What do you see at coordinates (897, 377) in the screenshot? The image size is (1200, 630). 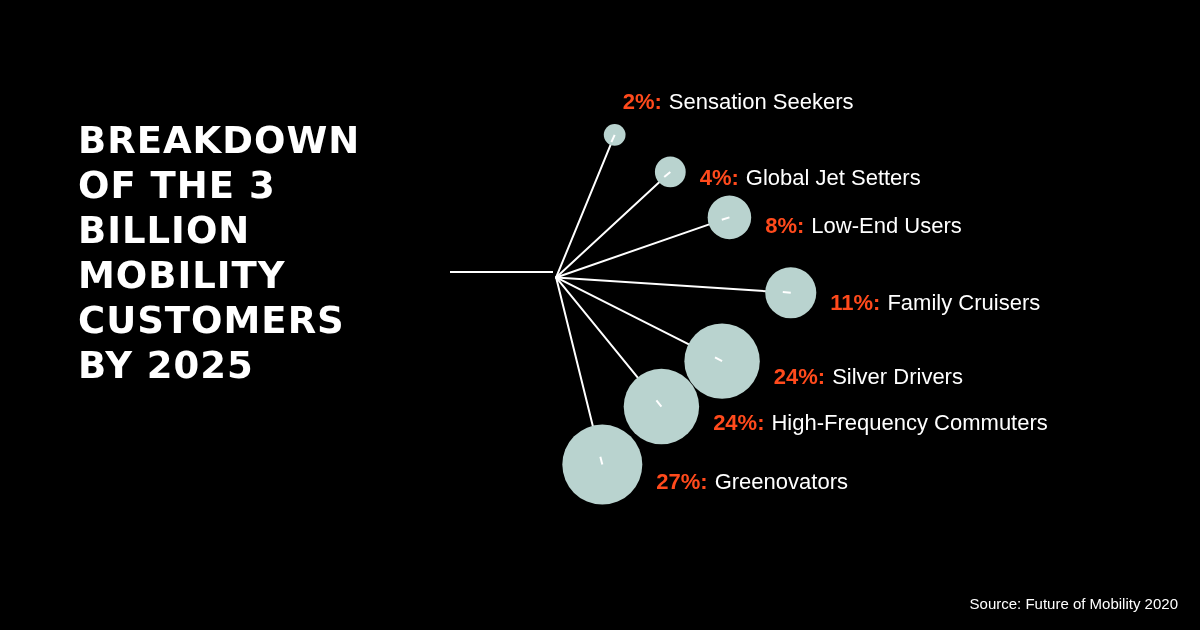 I see `category-label: Silver Drivers` at bounding box center [897, 377].